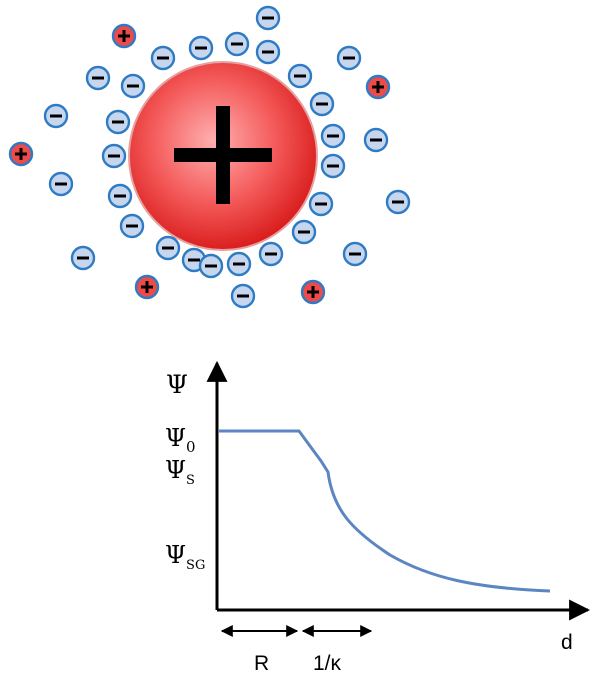 The height and width of the screenshot is (677, 592). Describe the element at coordinates (177, 384) in the screenshot. I see `y-axis-symbol: Ψ` at that location.